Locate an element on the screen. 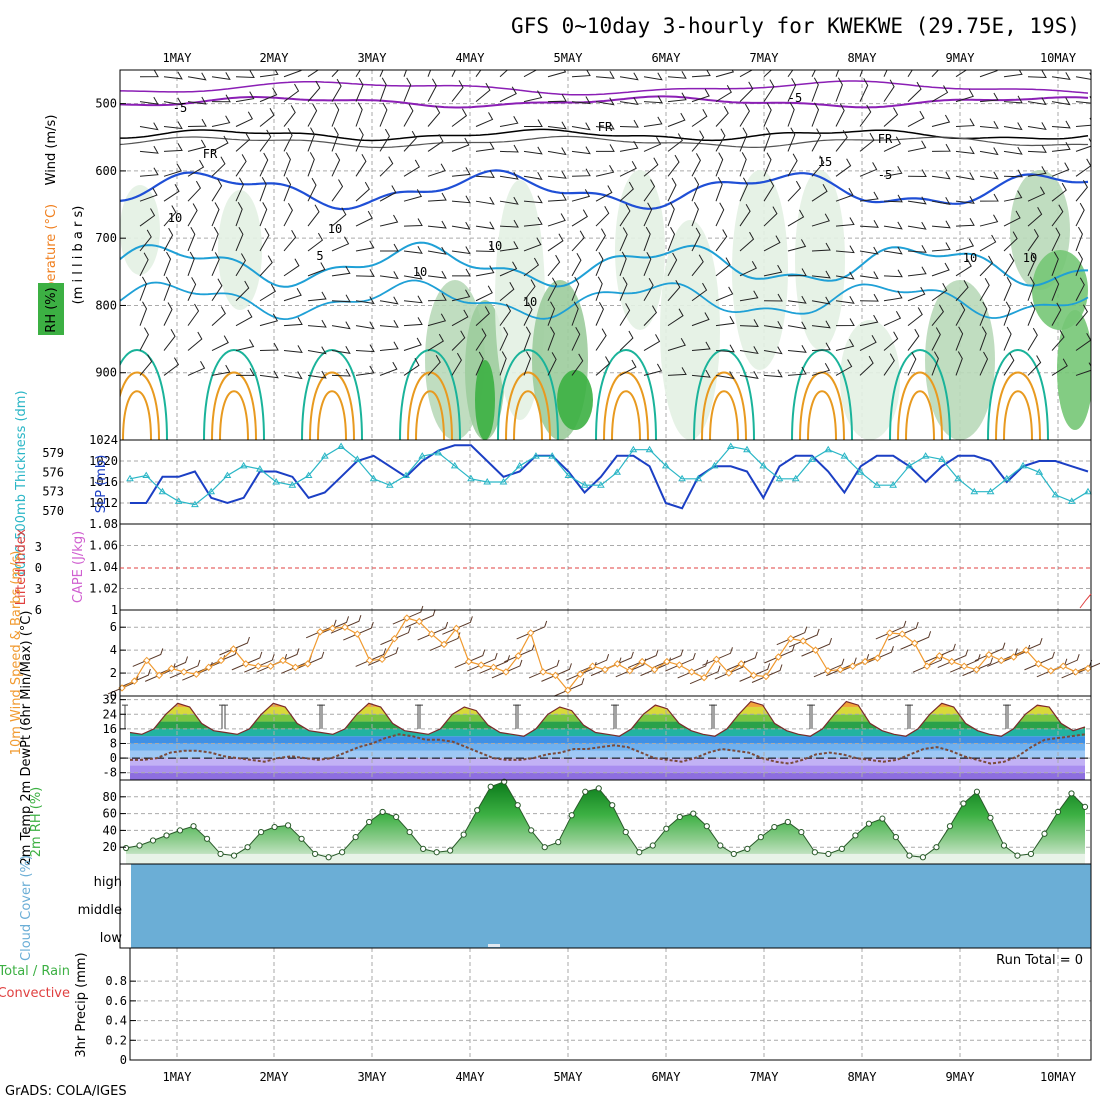 Image resolution: width=1100 pixels, height=1100 pixels. lifted-index-tick: 3 is located at coordinates (38, 547).